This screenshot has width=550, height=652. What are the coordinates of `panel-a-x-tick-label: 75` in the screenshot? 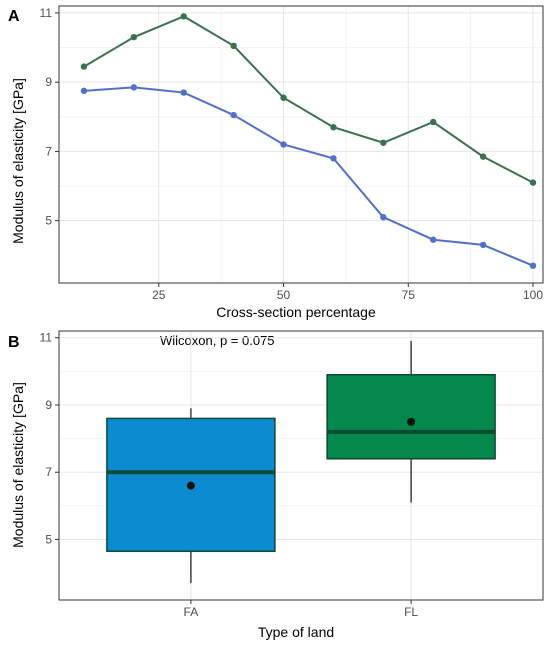 It's located at (409, 295).